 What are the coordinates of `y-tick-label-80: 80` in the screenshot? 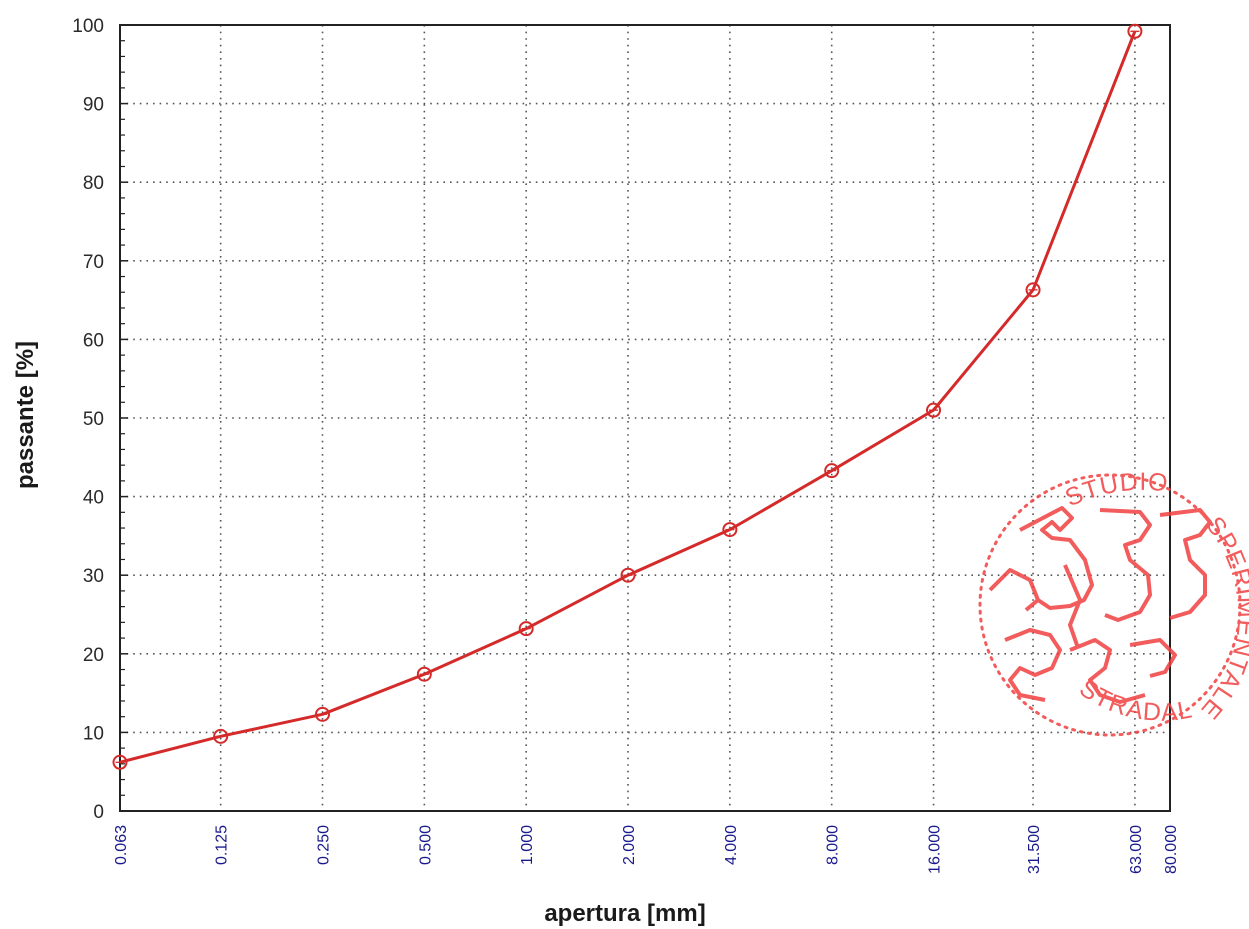 It's located at (93, 183).